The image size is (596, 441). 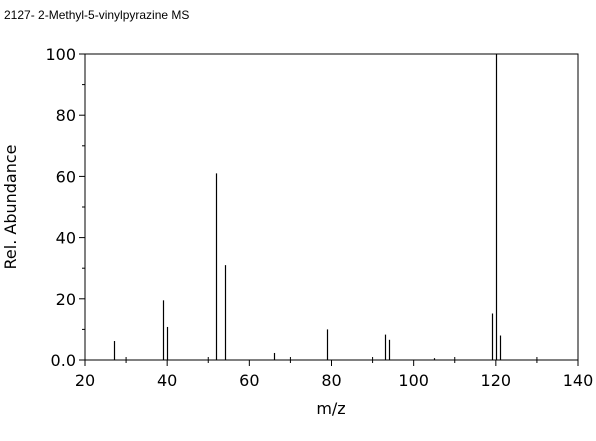 I want to click on x-tick-label: 40, so click(x=167, y=380).